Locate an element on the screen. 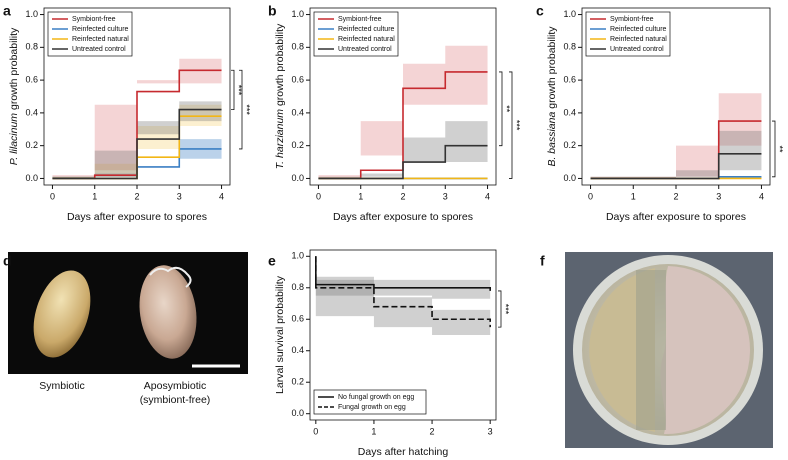  y-axis-label-species: P. lilacinum is located at coordinates (14, 139).